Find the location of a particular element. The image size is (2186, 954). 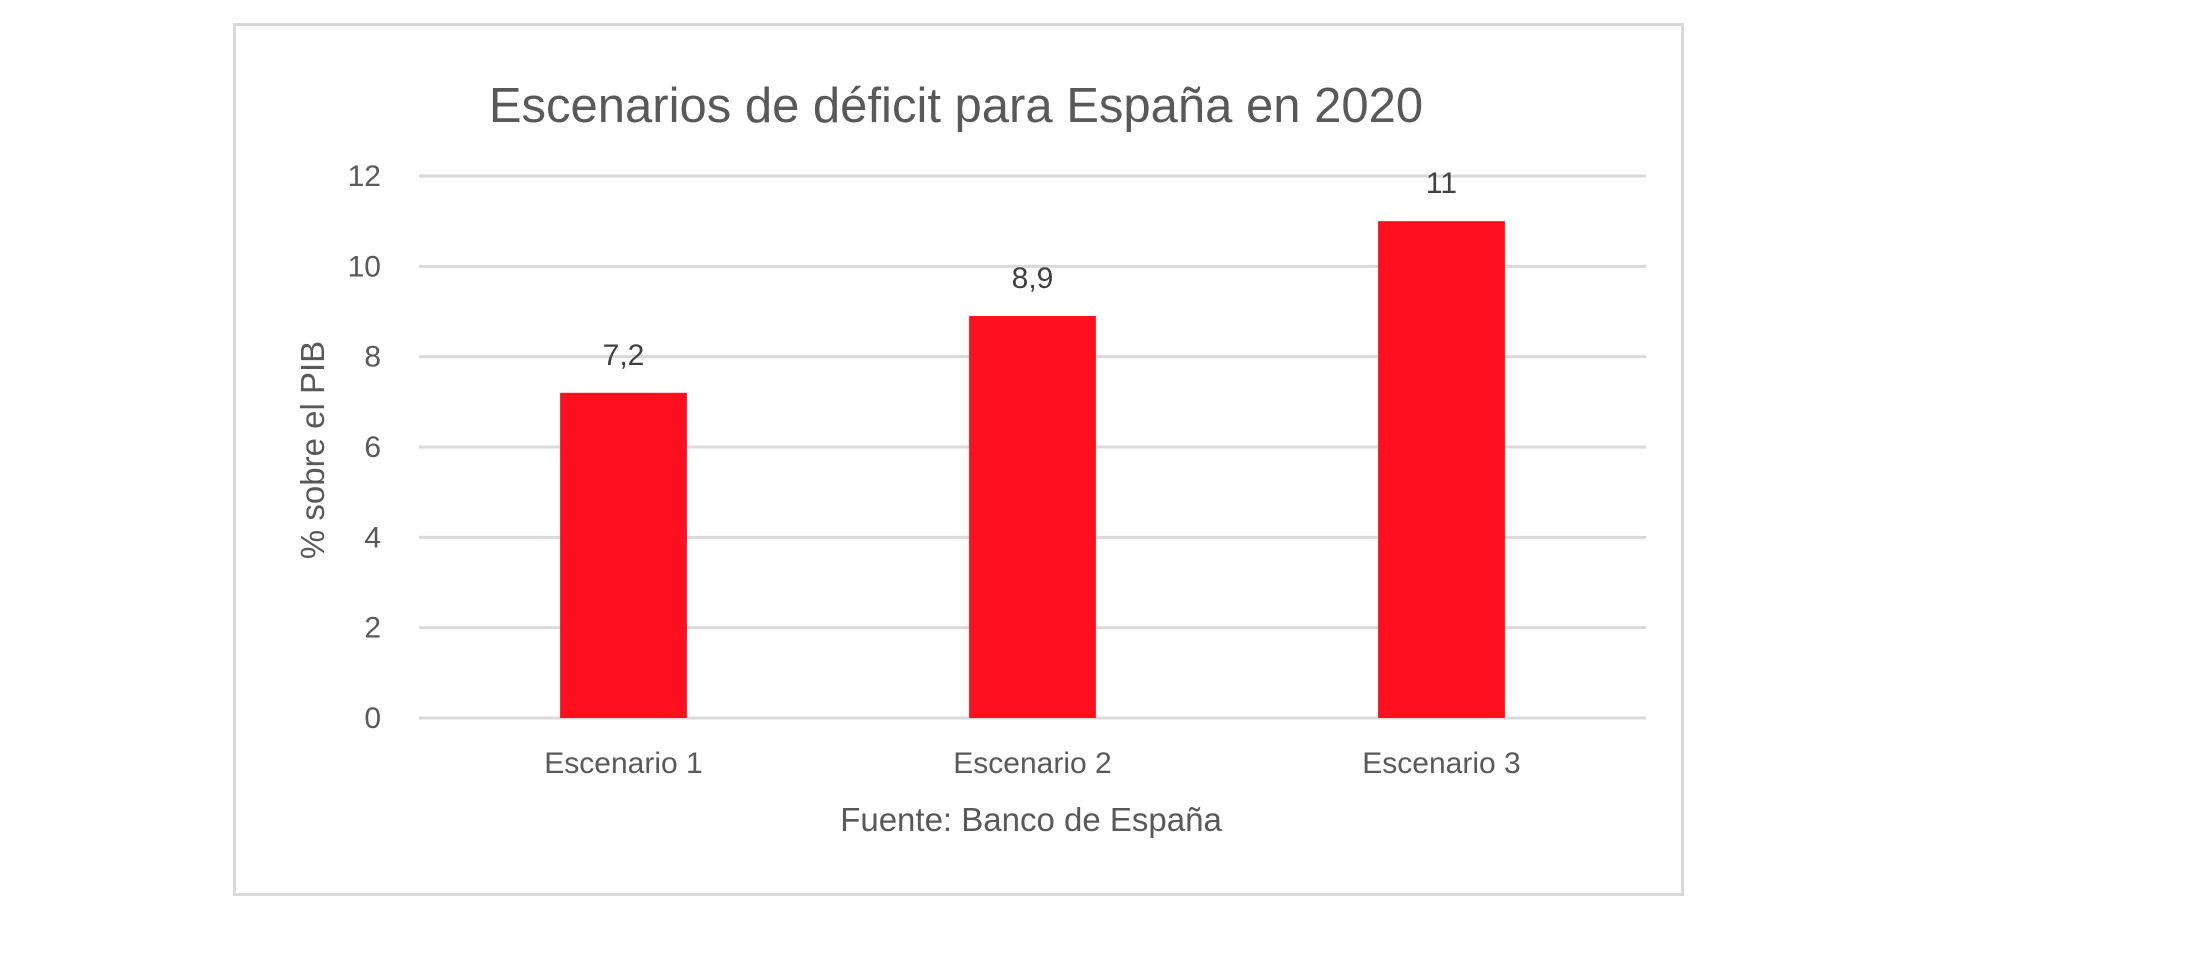

category-label-3: Escenario 3 is located at coordinates (1441, 763).